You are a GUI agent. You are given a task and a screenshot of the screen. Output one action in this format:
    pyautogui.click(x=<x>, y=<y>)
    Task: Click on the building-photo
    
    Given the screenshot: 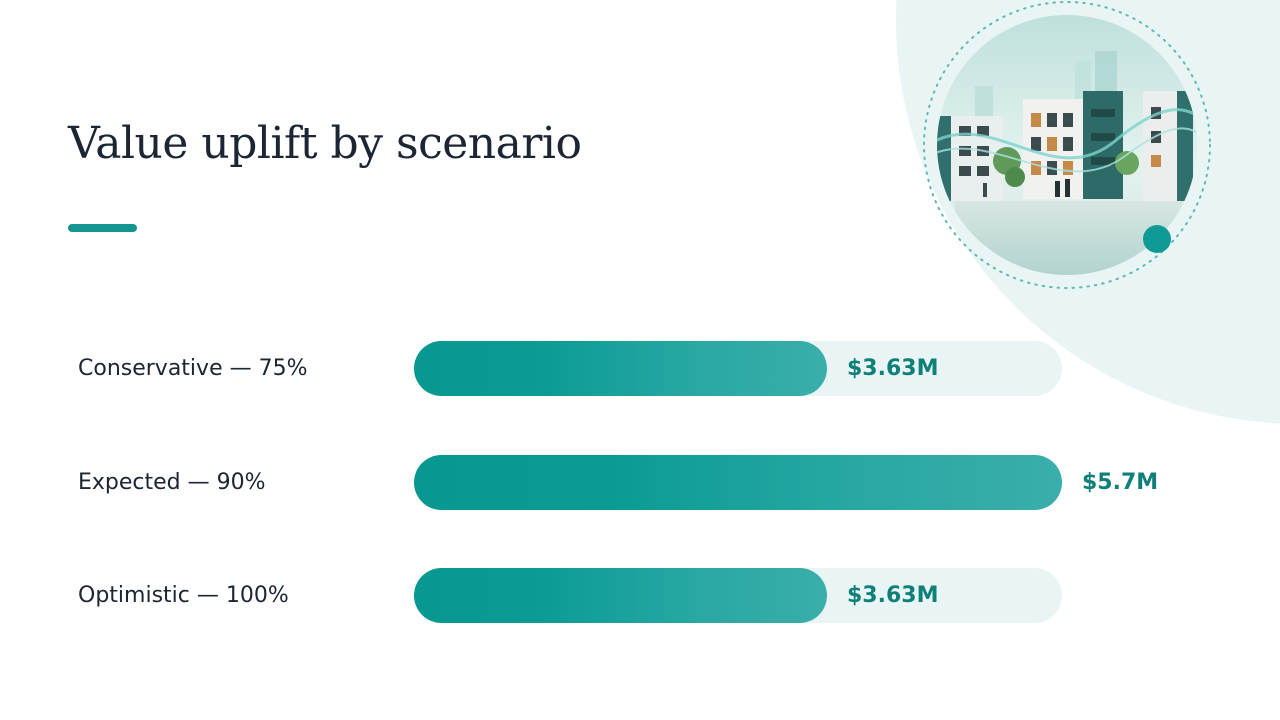 What is the action you would take?
    pyautogui.click(x=1067, y=147)
    